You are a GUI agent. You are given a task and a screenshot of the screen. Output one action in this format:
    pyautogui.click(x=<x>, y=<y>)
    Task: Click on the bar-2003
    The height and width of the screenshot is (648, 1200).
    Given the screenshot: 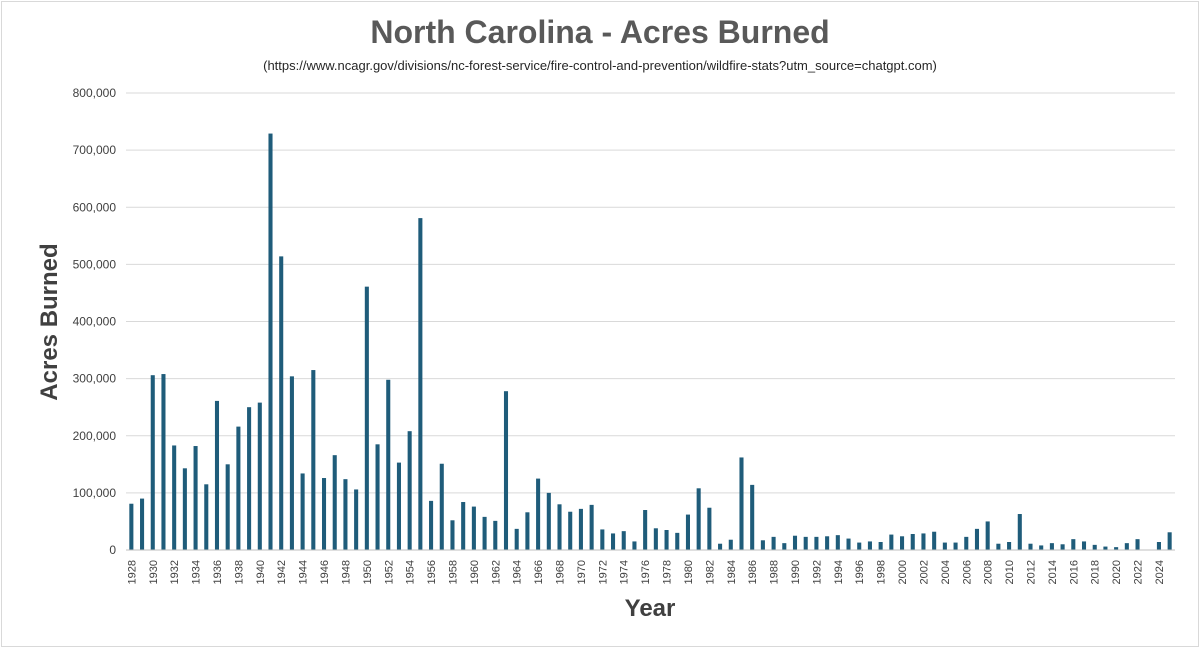 What is the action you would take?
    pyautogui.click(x=934, y=540)
    